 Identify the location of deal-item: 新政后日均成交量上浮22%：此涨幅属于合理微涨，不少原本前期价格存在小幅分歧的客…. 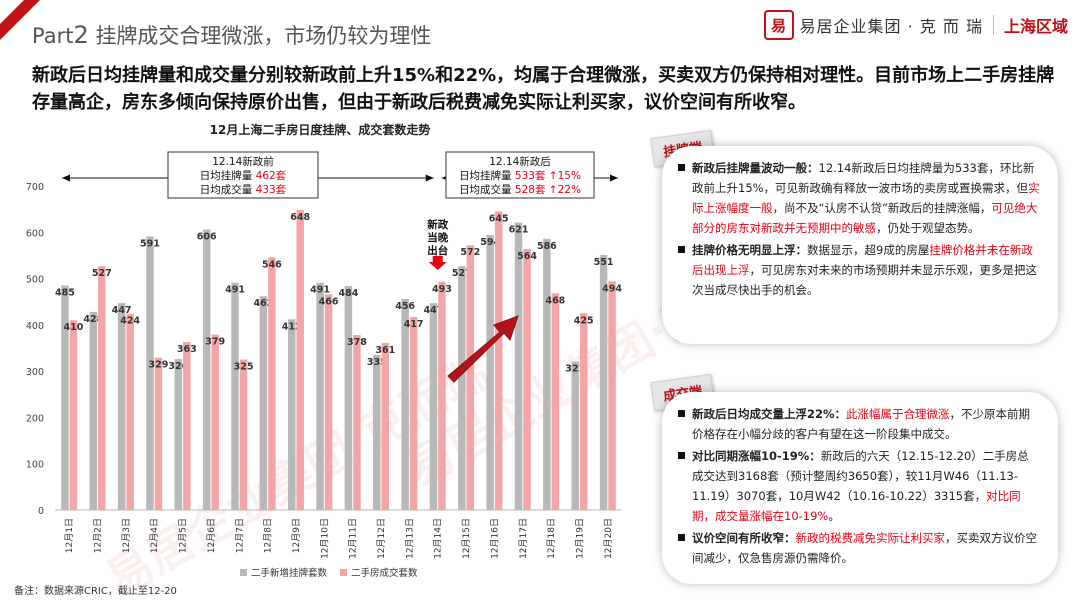
(859, 424).